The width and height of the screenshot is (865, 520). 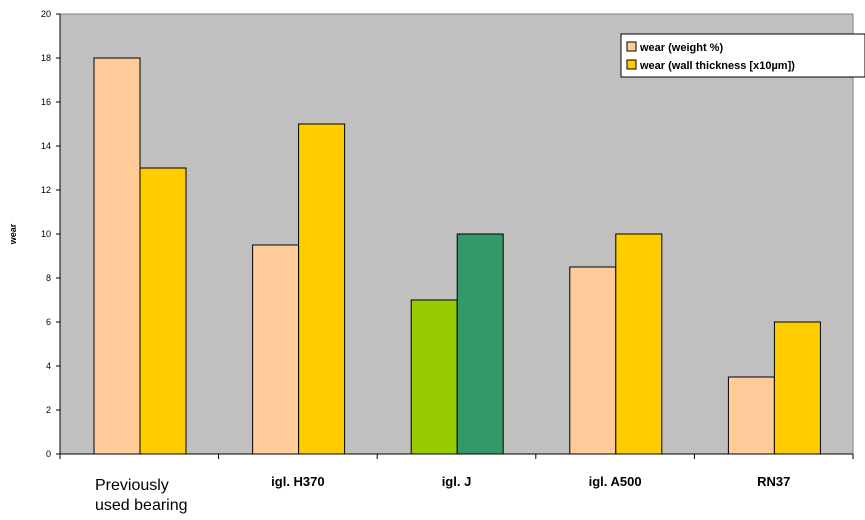 What do you see at coordinates (46, 234) in the screenshot?
I see `y-tick-label: 10` at bounding box center [46, 234].